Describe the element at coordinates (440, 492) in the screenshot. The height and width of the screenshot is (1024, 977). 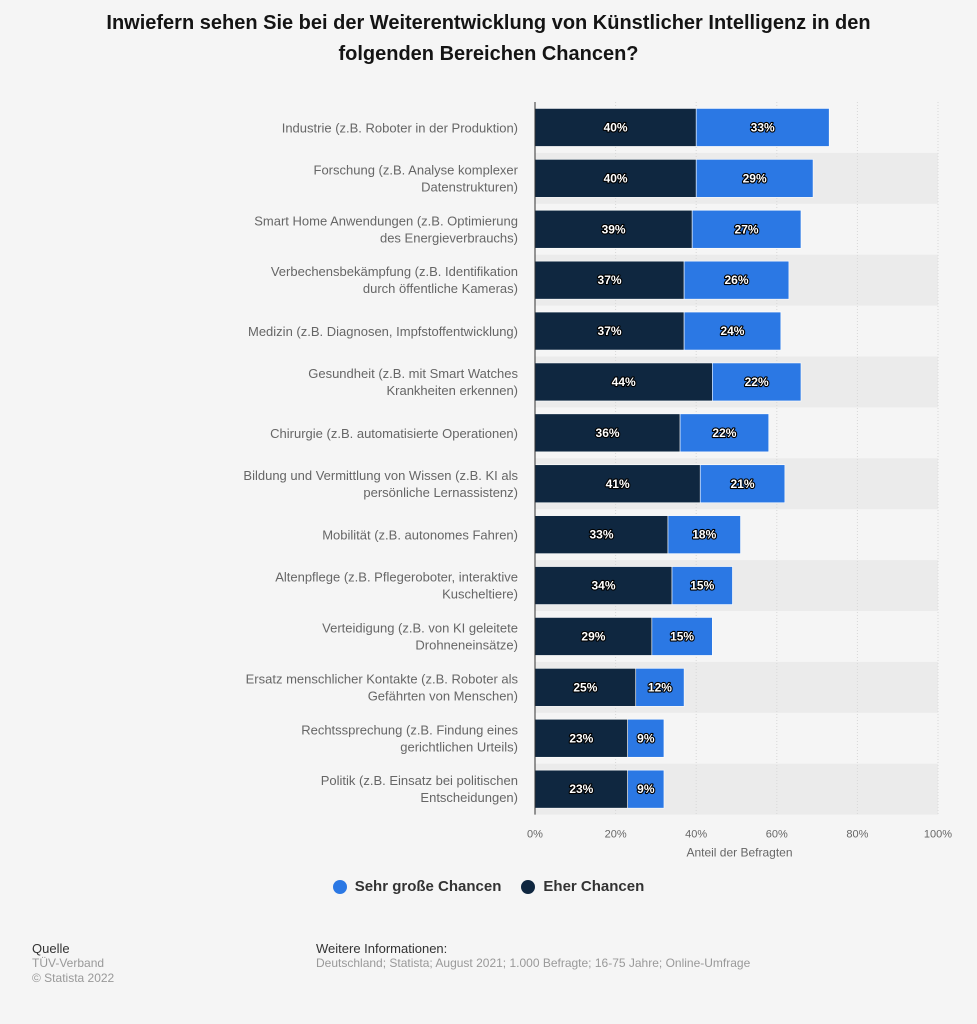
I see `category-label-line: persönliche Lernassistenz)` at that location.